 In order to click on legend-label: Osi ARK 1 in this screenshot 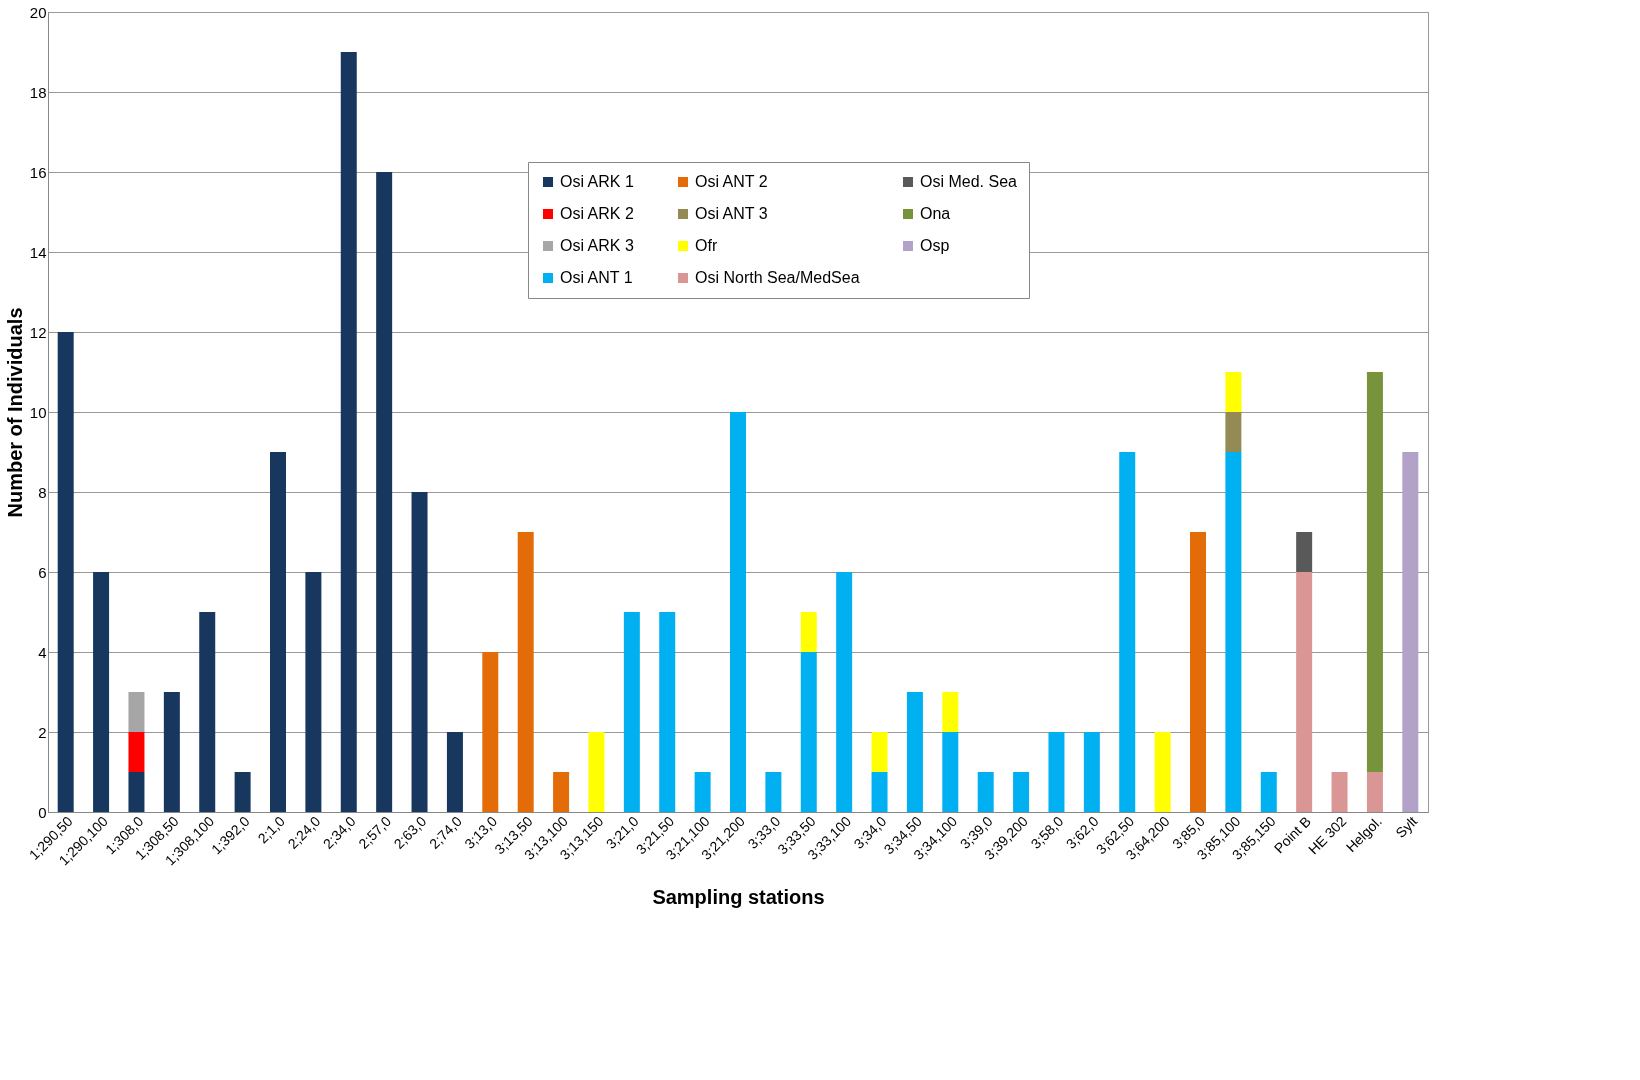, I will do `click(597, 181)`.